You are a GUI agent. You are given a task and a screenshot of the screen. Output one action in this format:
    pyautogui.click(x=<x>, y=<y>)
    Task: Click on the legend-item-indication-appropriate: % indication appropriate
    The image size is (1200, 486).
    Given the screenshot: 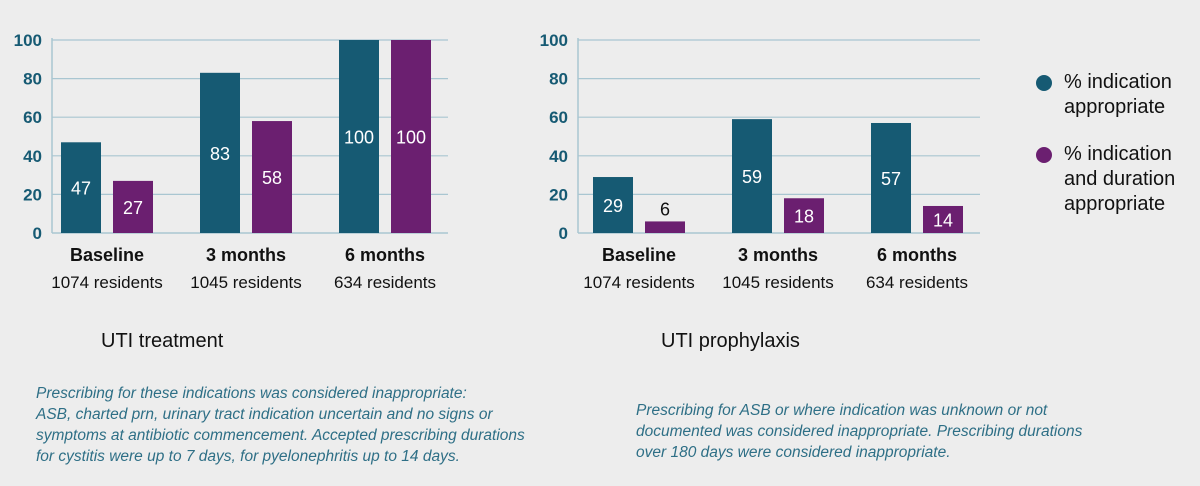 What is the action you would take?
    pyautogui.click(x=1105, y=95)
    